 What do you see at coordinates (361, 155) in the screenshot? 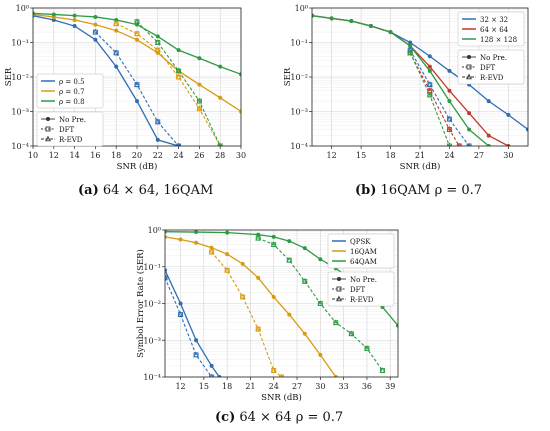
I see `x-tick-label: 15` at bounding box center [361, 155].